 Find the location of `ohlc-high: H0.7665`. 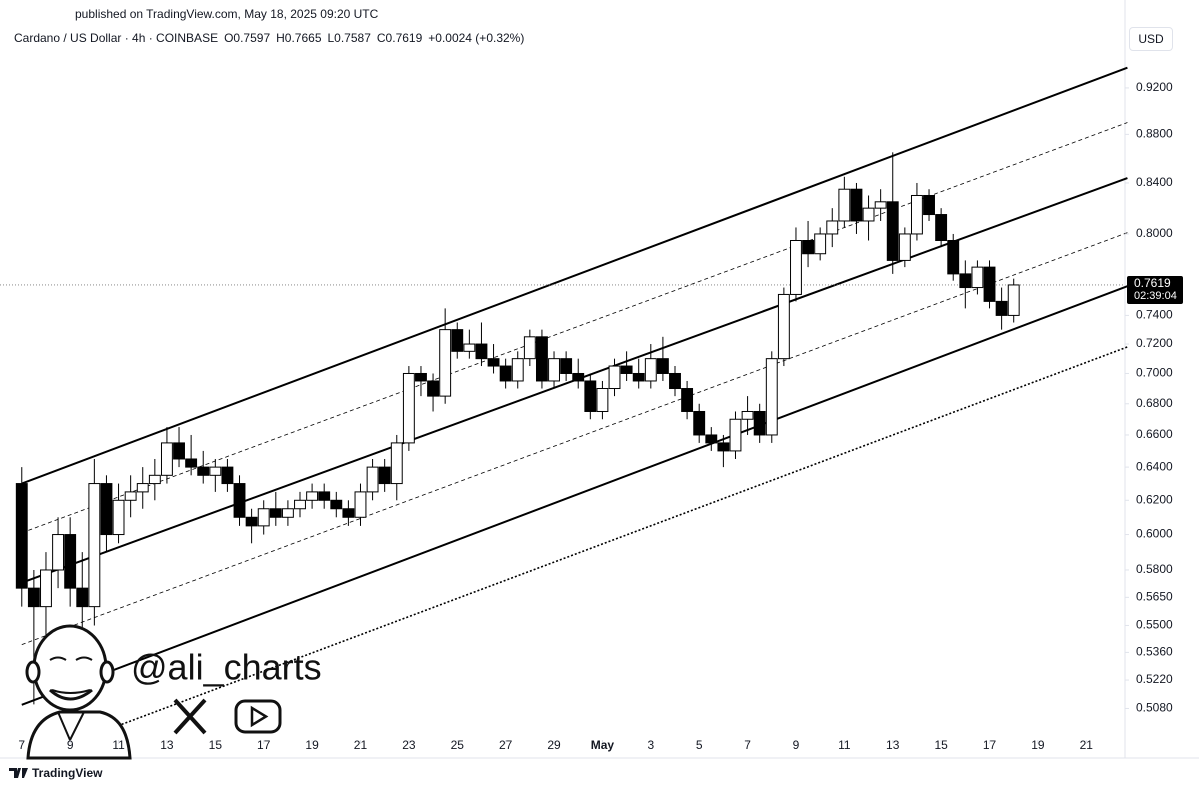

ohlc-high: H0.7665 is located at coordinates (299, 38).